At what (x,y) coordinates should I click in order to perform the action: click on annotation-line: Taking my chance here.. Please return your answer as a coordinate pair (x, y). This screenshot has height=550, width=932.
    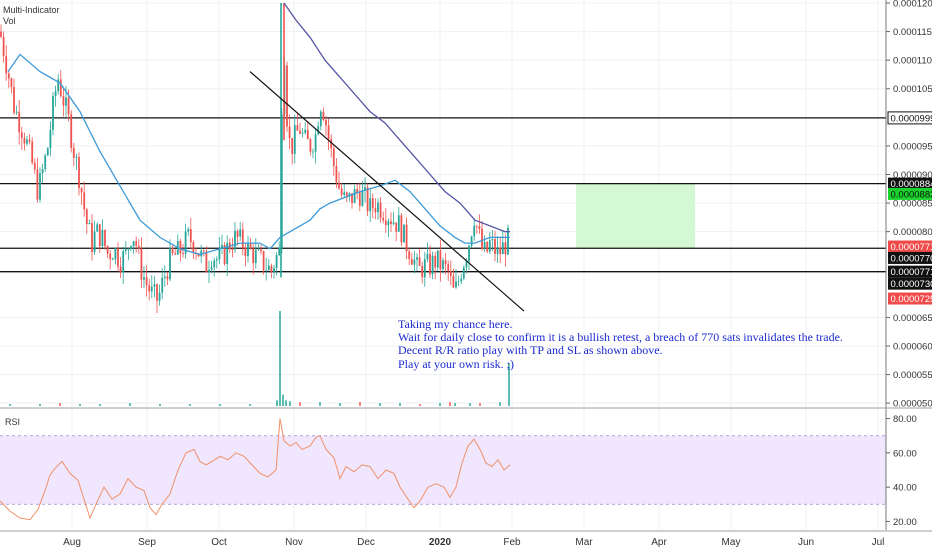
    Looking at the image, I should click on (455, 324).